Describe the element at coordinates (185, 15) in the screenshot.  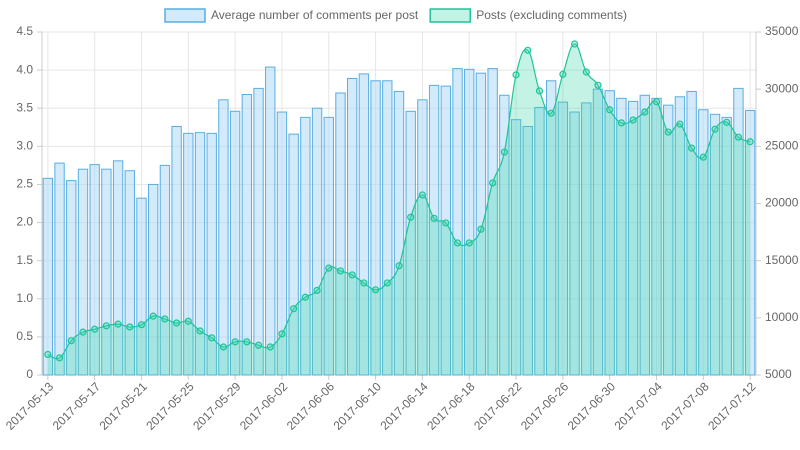
I see `legend-swatch` at that location.